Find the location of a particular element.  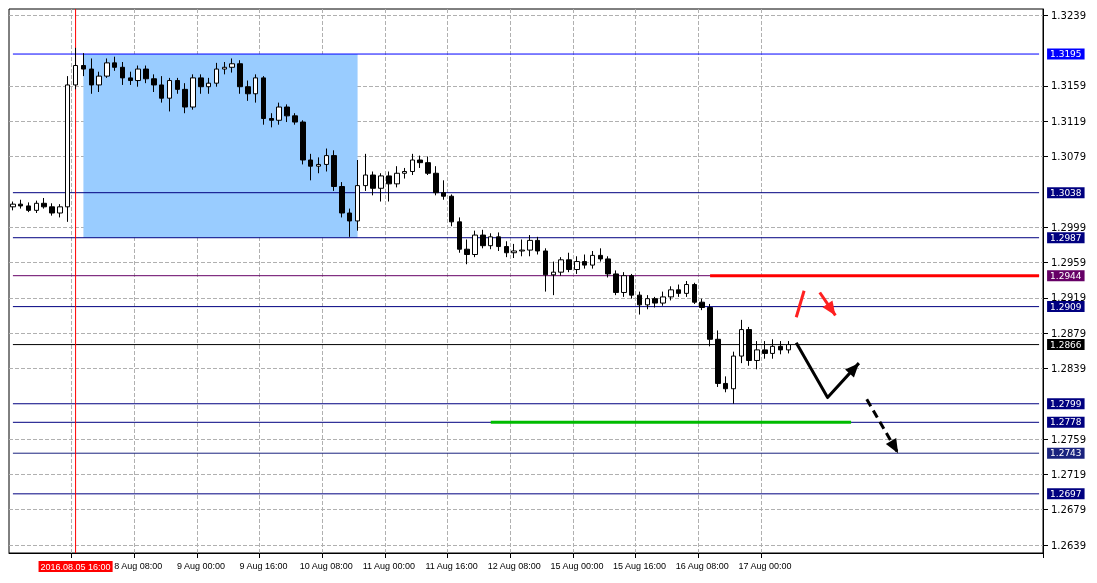

x-tick-label: 15 Aug 00:00 is located at coordinates (577, 565).